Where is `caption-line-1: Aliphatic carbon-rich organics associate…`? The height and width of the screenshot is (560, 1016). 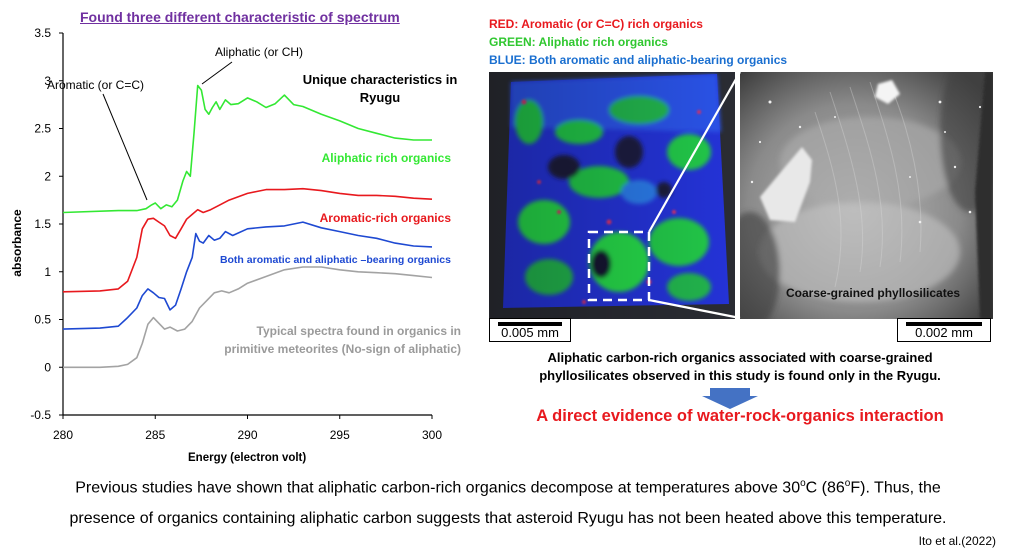 caption-line-1: Aliphatic carbon-rich organics associate… is located at coordinates (740, 357).